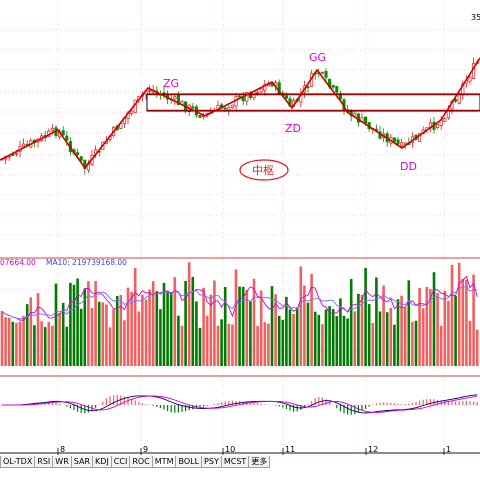 The image size is (480, 480). What do you see at coordinates (290, 449) in the screenshot?
I see `x-tick-label: 11` at bounding box center [290, 449].